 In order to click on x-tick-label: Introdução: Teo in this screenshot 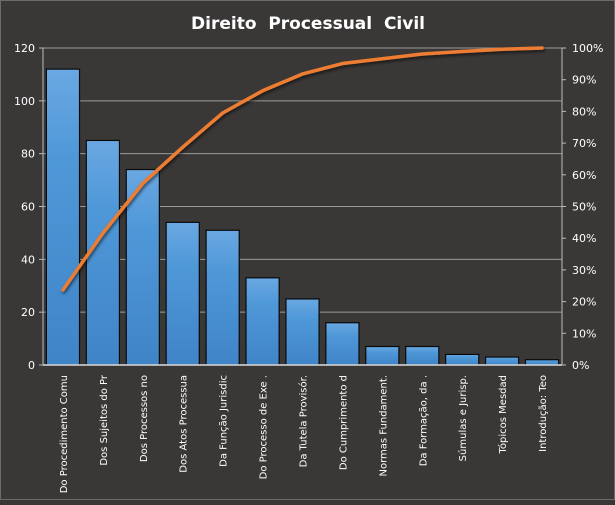, I will do `click(543, 413)`.